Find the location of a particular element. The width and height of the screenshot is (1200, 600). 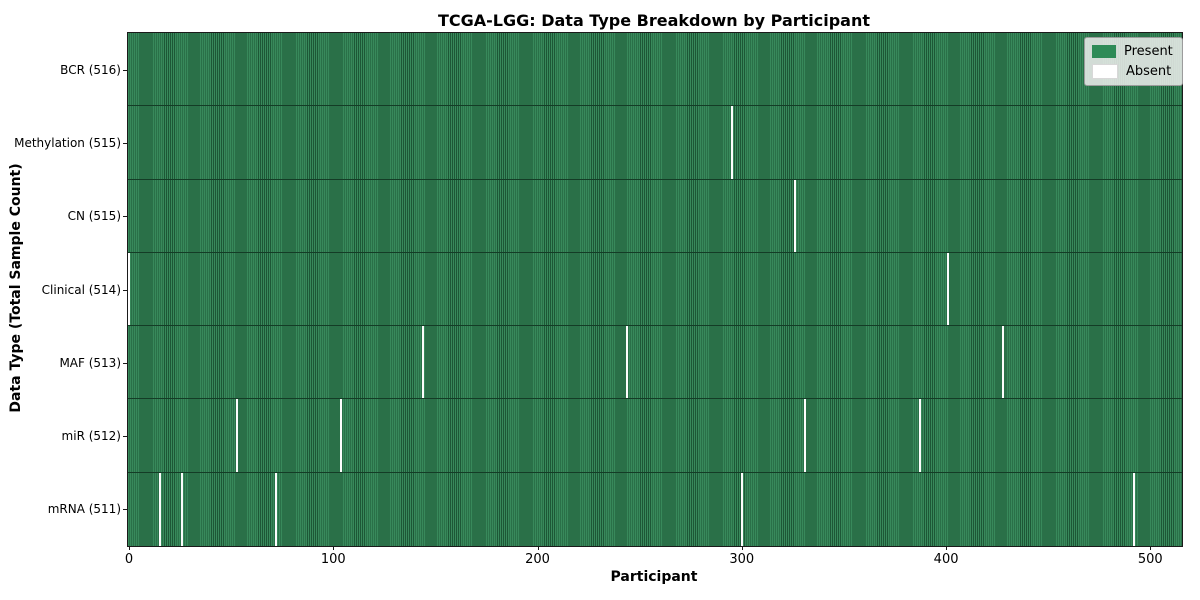

legend-entry-absent: Absent is located at coordinates (1132, 71).